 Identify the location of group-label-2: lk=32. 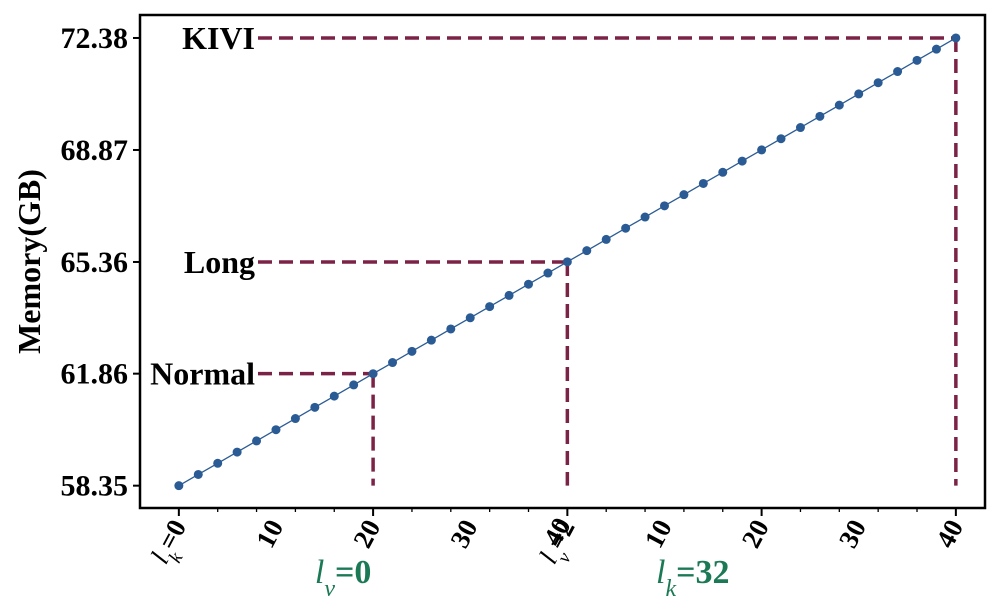
(692, 577).